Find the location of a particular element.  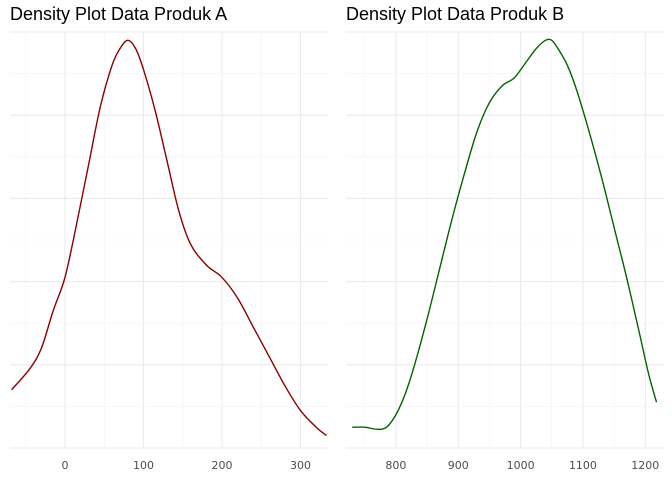

x-tick-label-0: 0 is located at coordinates (64, 465).